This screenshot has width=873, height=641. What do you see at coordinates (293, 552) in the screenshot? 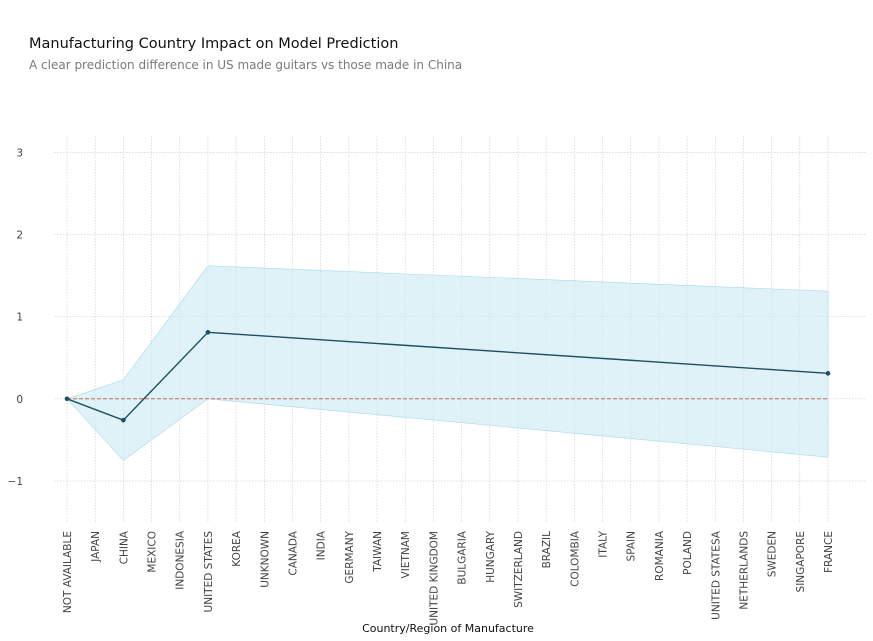
I see `x-tick-label: CANADA` at bounding box center [293, 552].